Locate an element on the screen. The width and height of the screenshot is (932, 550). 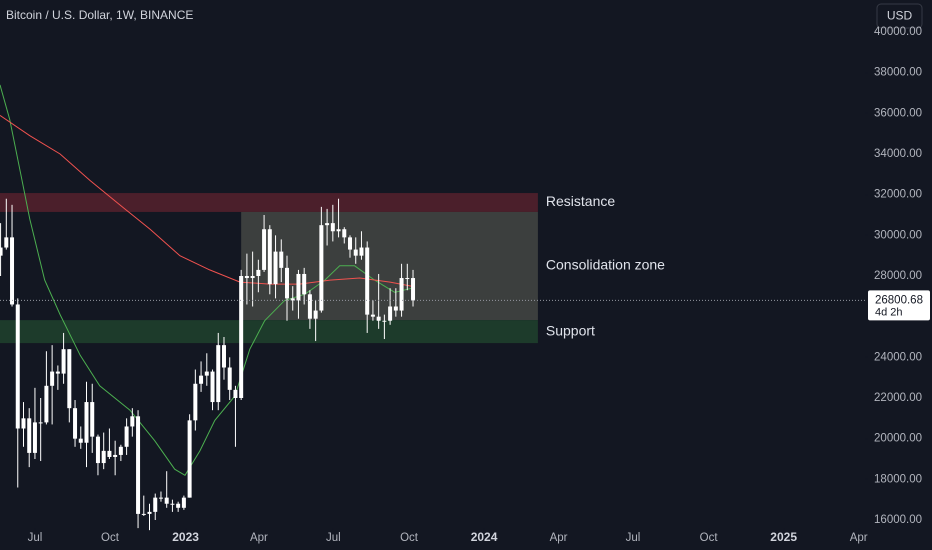
currency-button is located at coordinates (899, 16).